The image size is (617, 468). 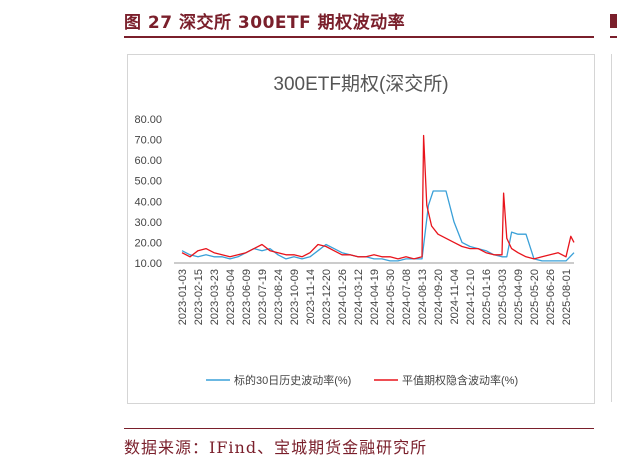 I want to click on figure-title: 图 27 深交所 300ETF 期权波动率, so click(x=265, y=23).